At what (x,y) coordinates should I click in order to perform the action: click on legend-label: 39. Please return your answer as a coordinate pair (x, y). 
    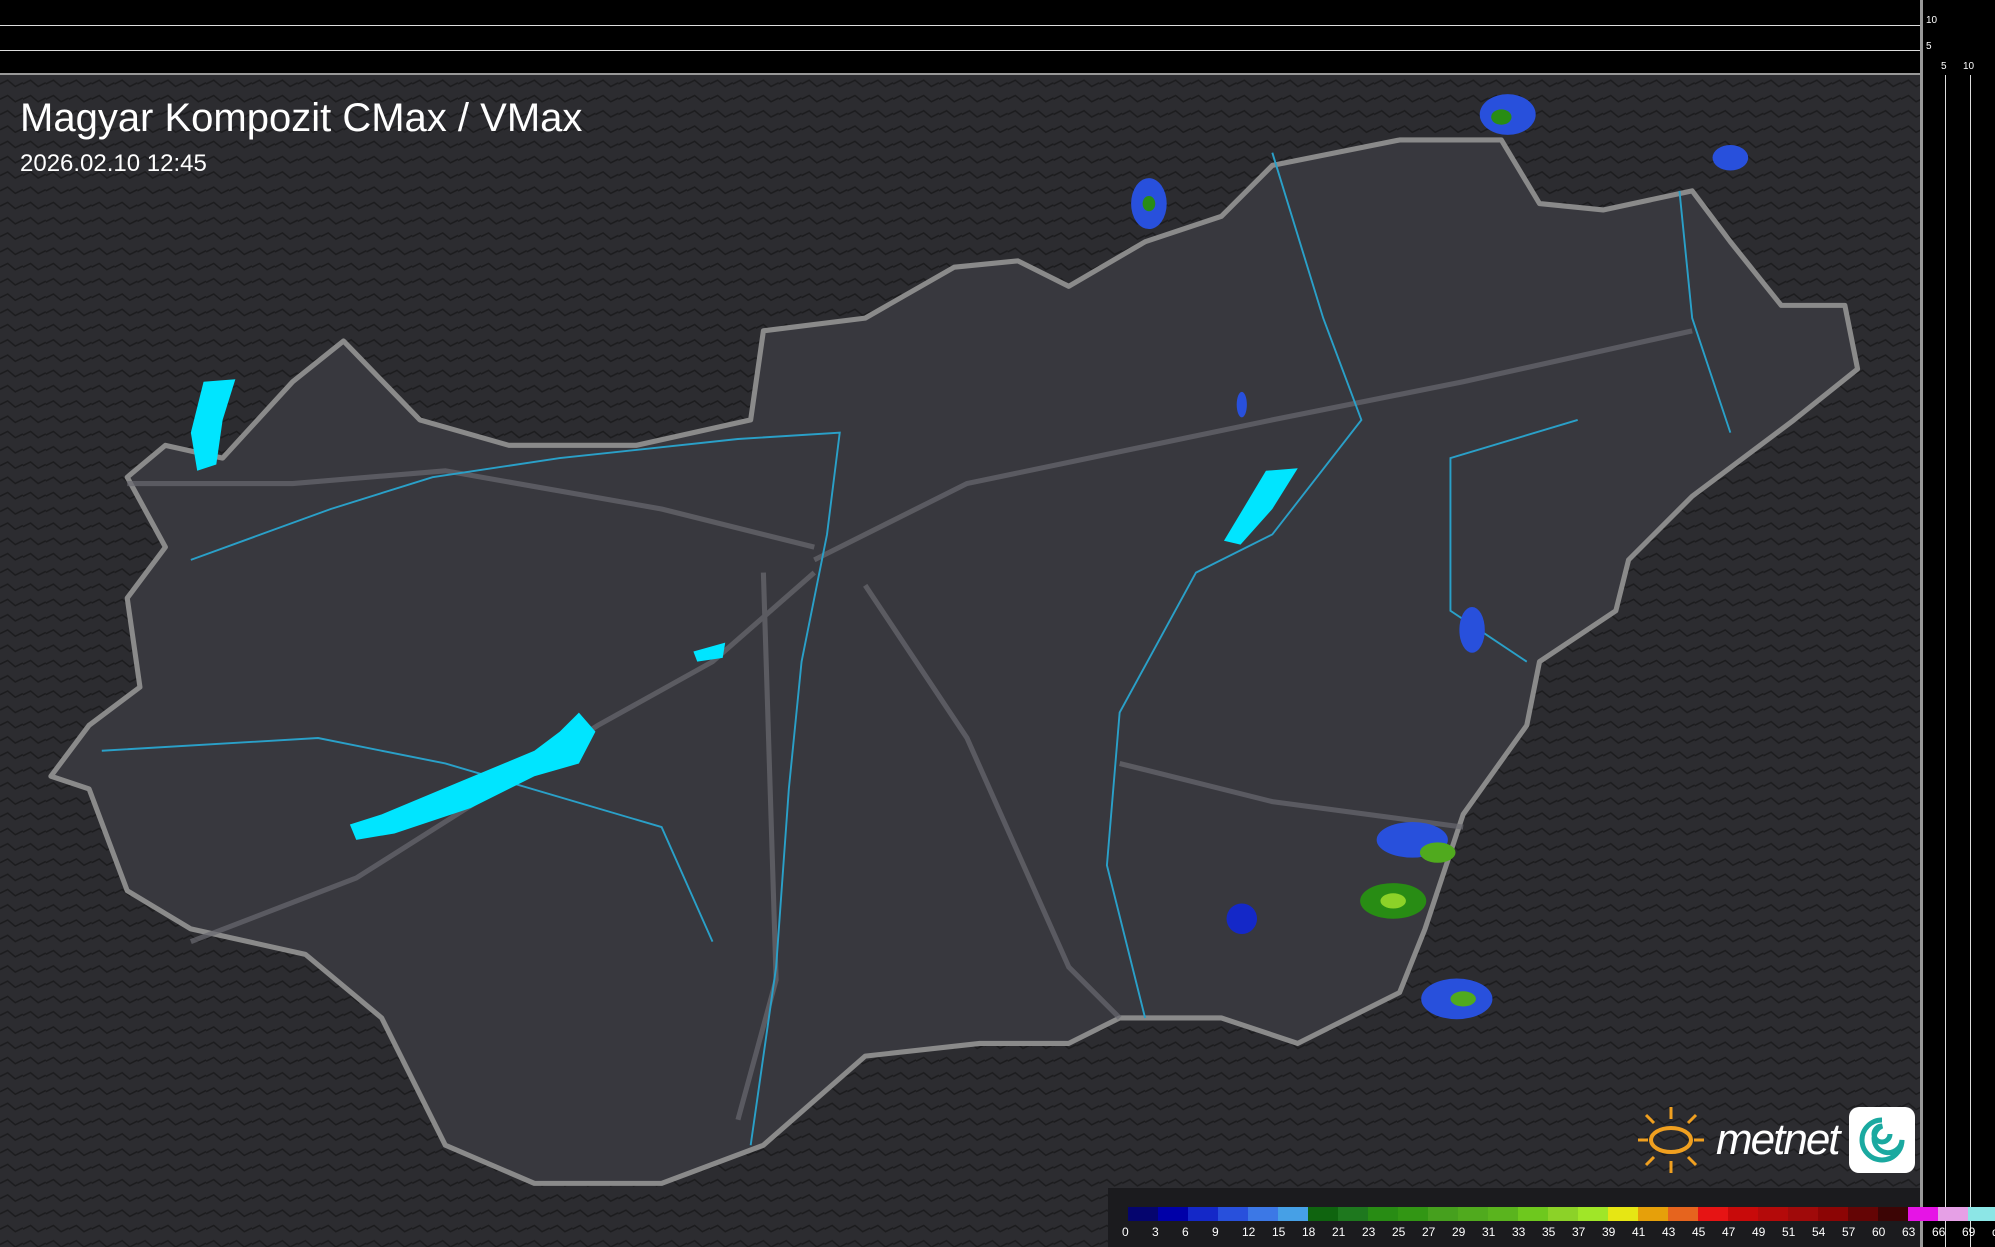
    Looking at the image, I should click on (1609, 1232).